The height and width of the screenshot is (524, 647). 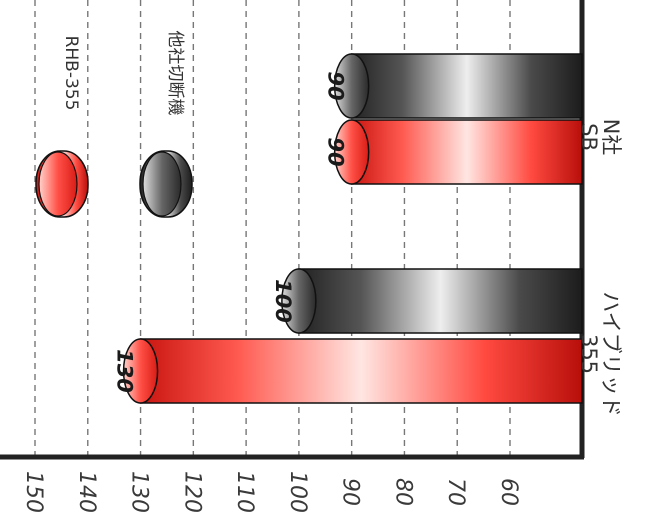 What do you see at coordinates (283, 301) in the screenshot?
I see `value-label: 100` at bounding box center [283, 301].